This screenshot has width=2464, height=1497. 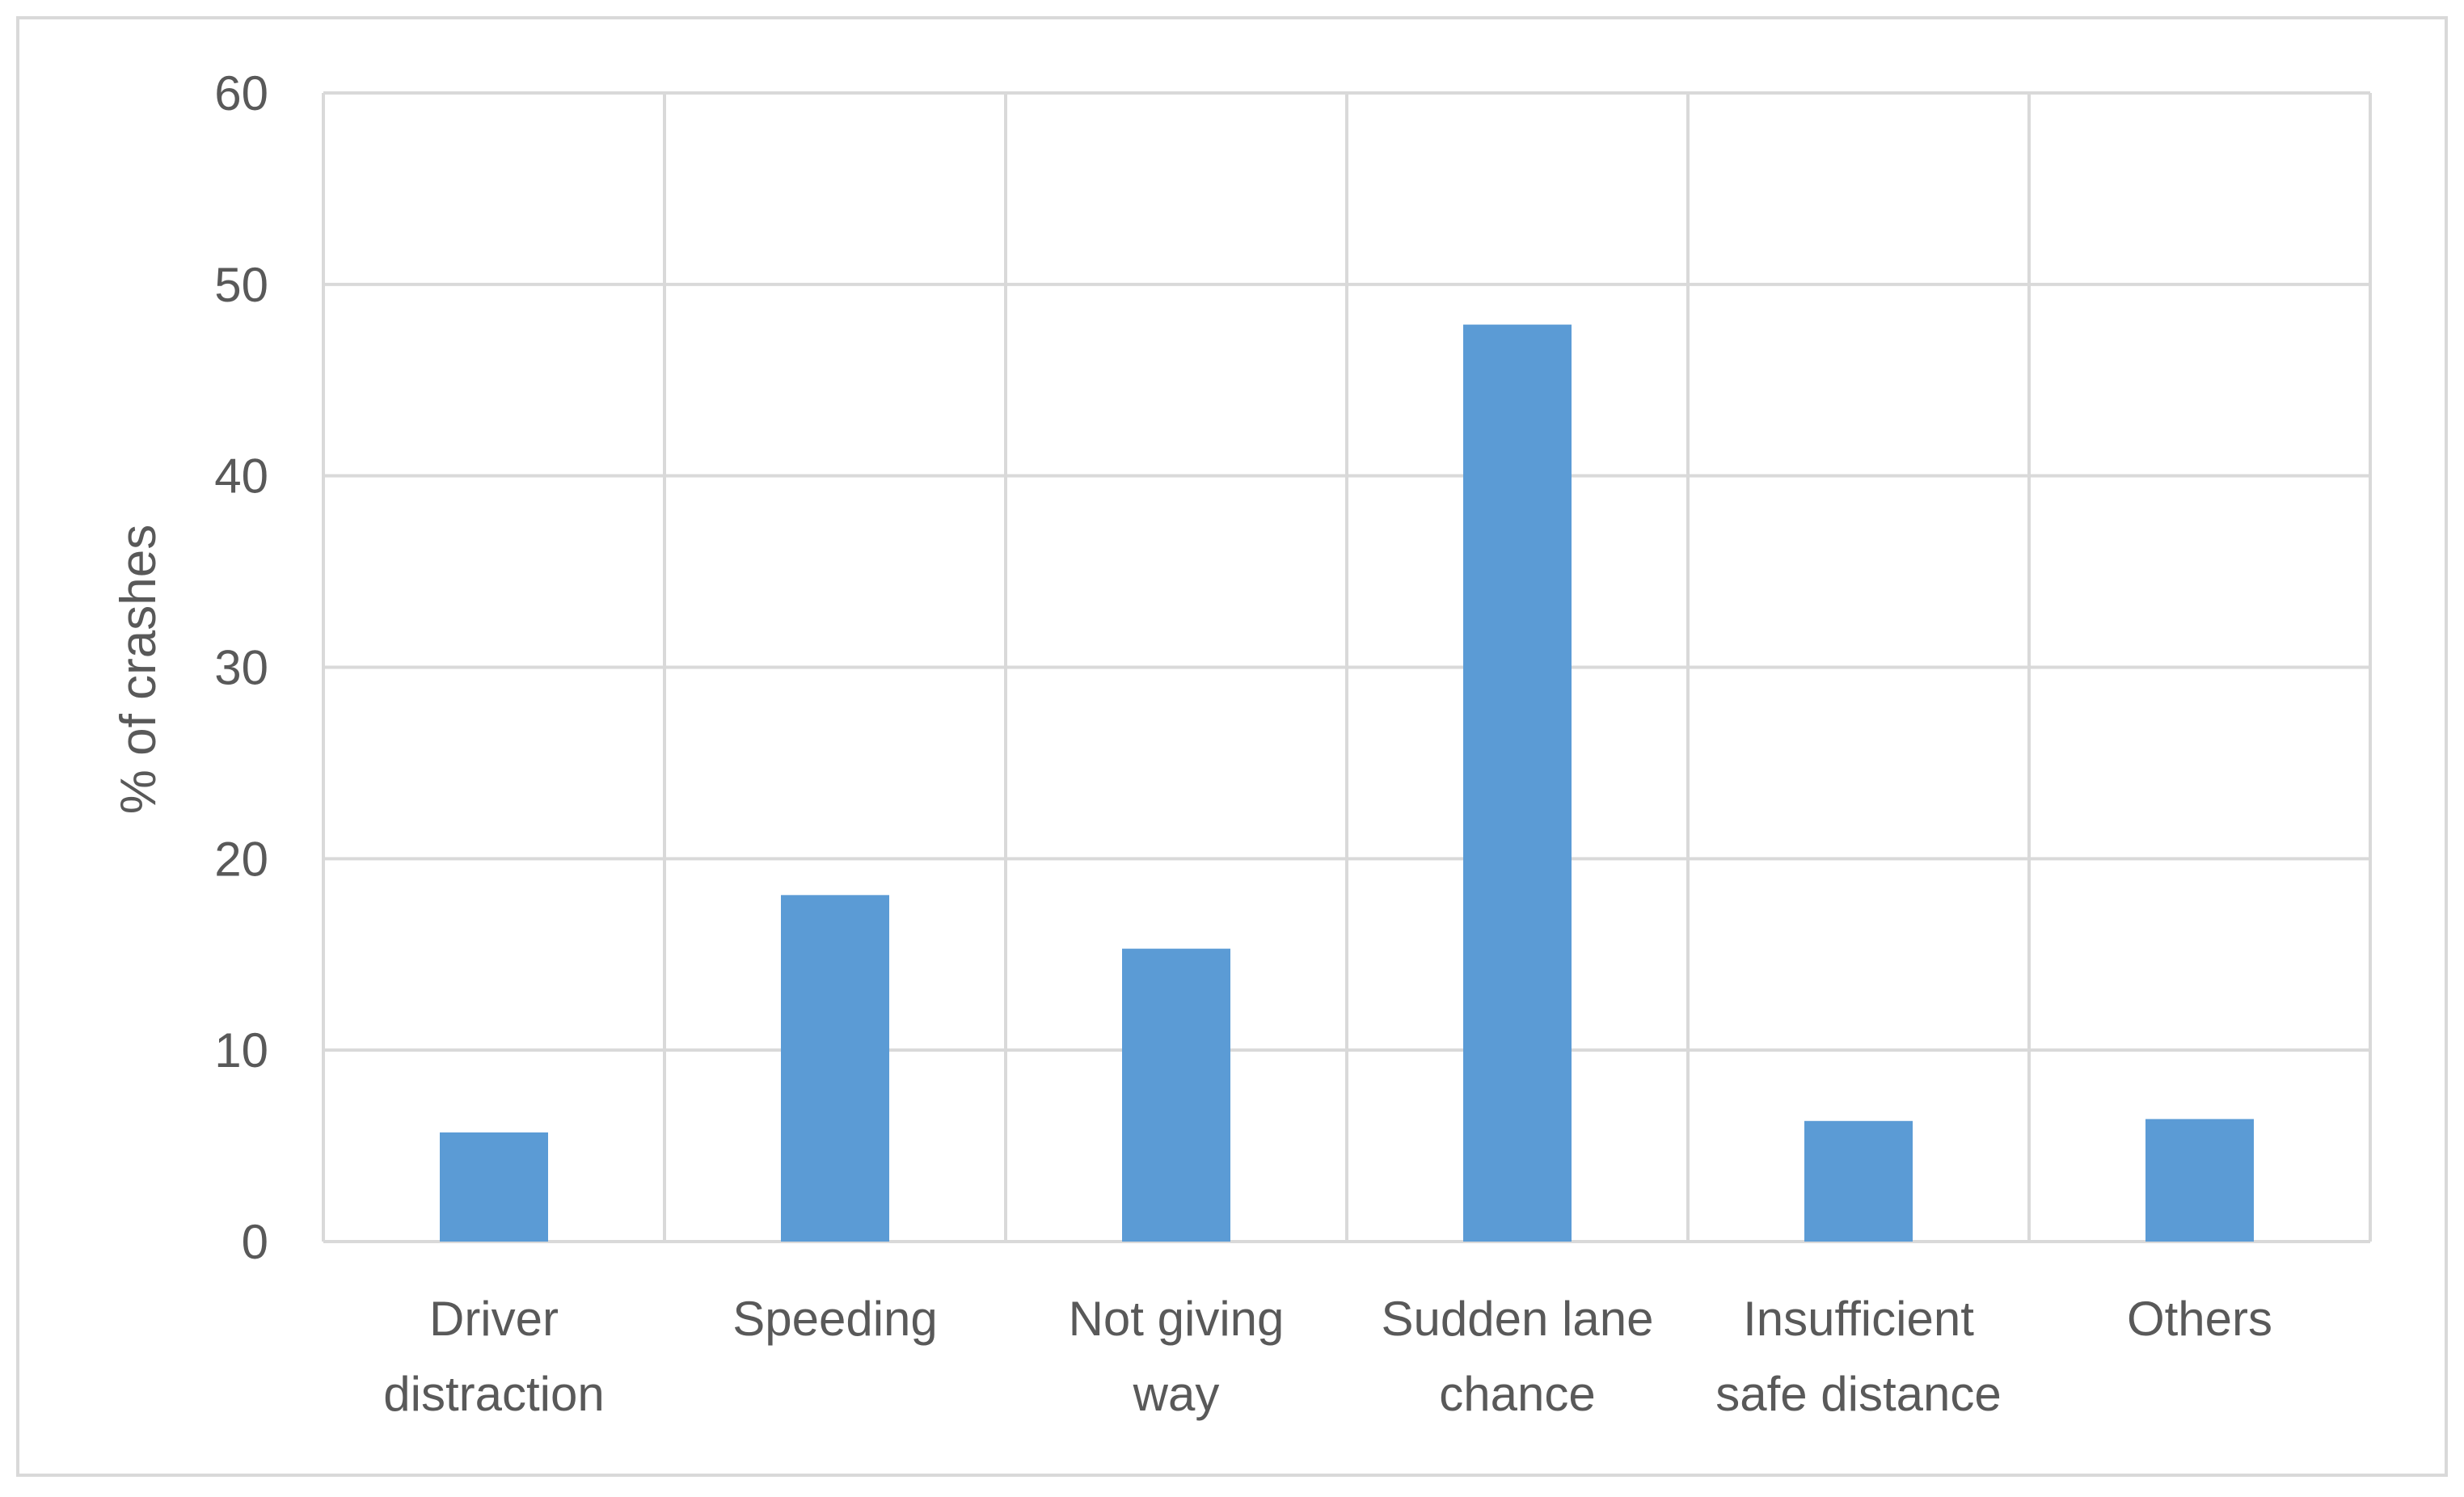 What do you see at coordinates (1177, 1319) in the screenshot?
I see `x-tick-label-line: Not giving` at bounding box center [1177, 1319].